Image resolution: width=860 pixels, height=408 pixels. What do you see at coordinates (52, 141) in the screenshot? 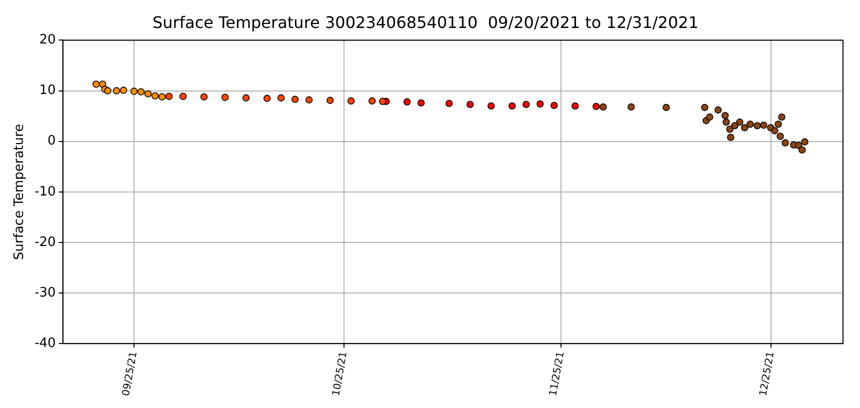
I see `y-tick-label: 0` at bounding box center [52, 141].